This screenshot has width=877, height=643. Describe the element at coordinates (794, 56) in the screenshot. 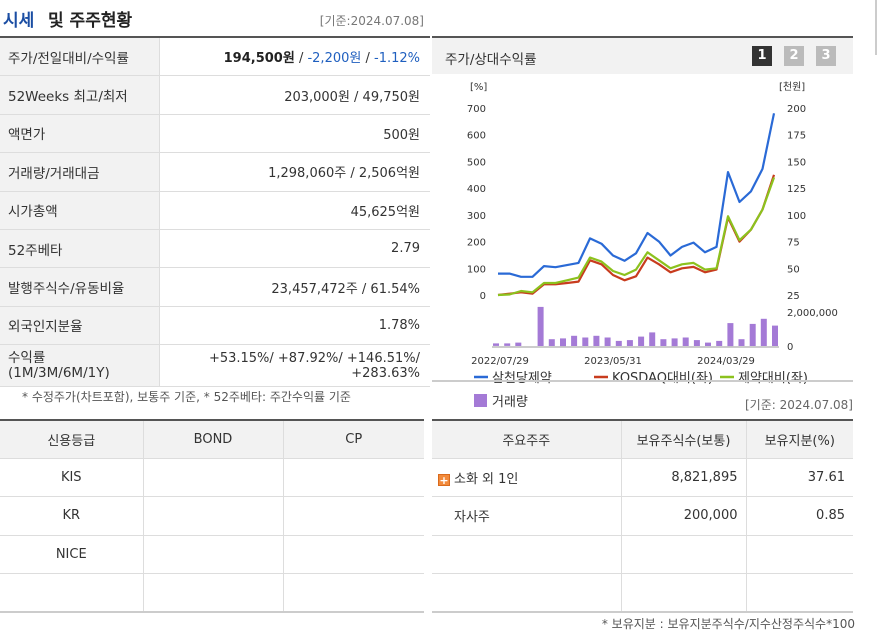

I see `chart-page-2-button: 2` at that location.